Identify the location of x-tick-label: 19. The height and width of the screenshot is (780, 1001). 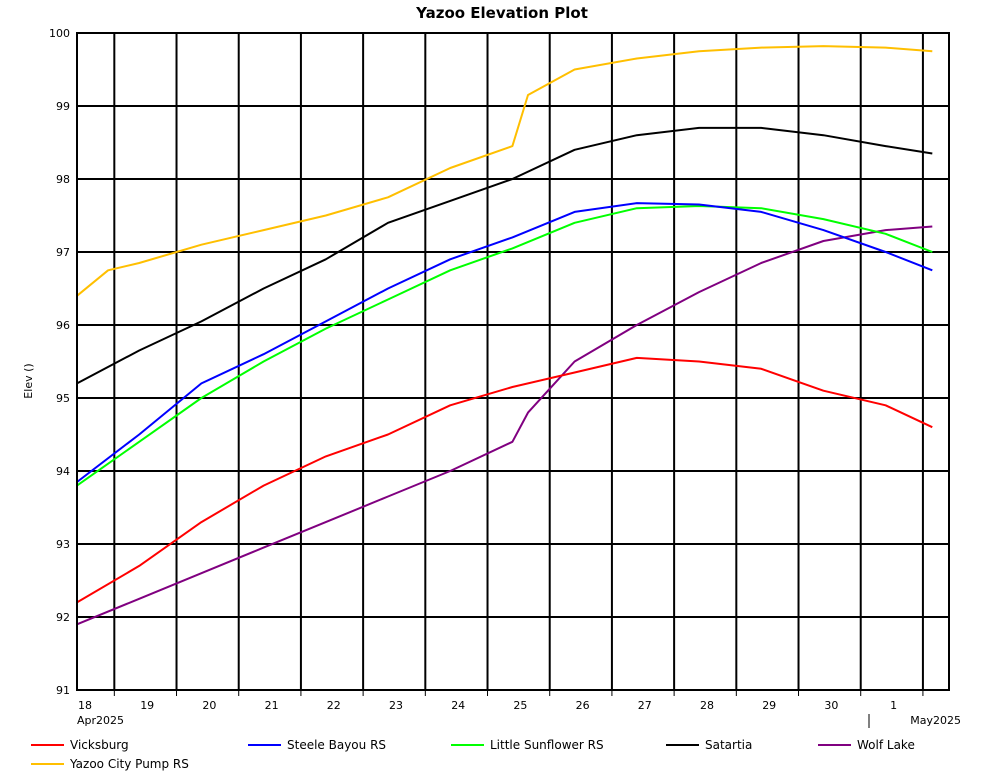
(147, 705).